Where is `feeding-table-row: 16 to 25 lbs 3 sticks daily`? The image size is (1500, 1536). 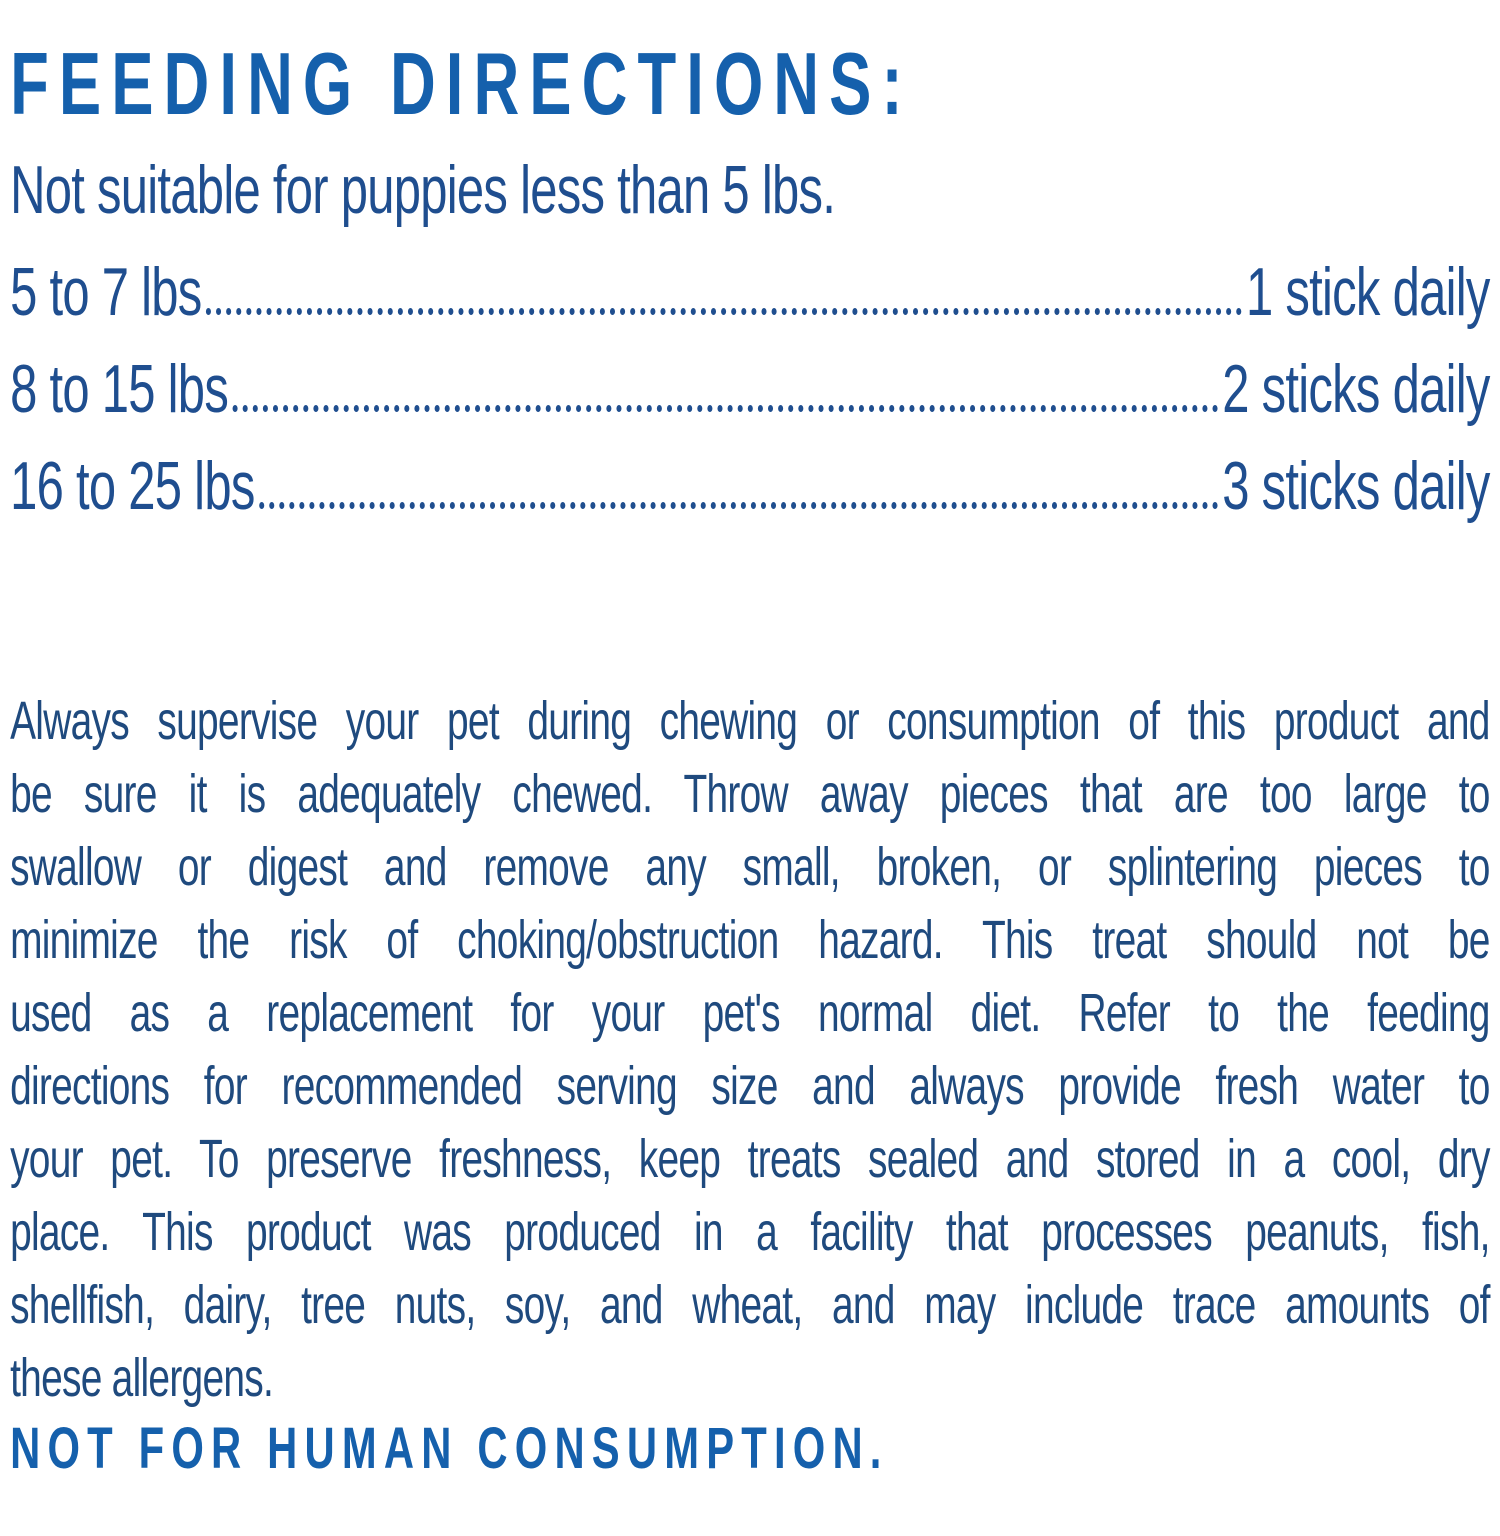 feeding-table-row: 16 to 25 lbs 3 sticks daily is located at coordinates (750, 486).